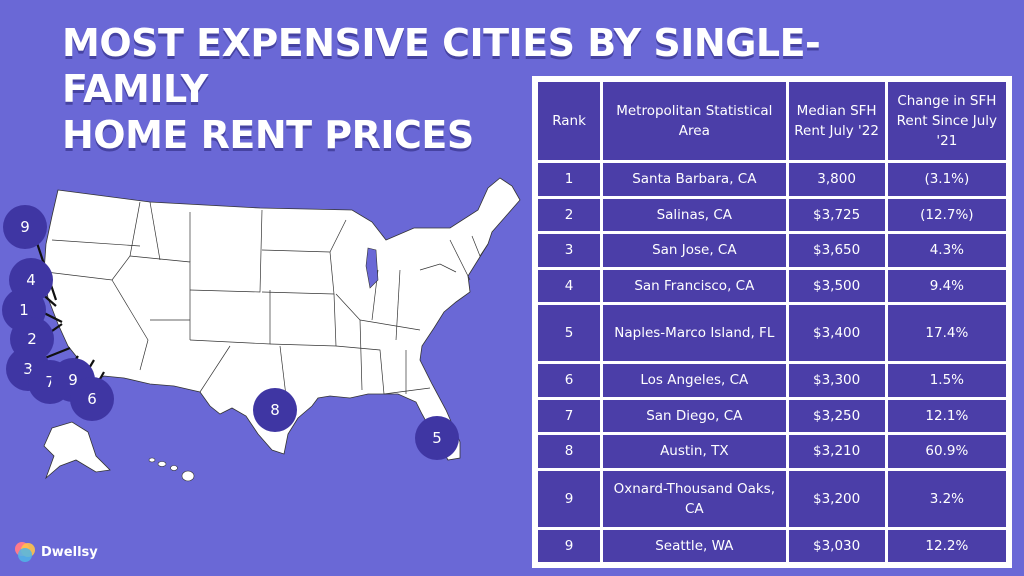  Describe the element at coordinates (569, 214) in the screenshot. I see `cell-rank: 2` at that location.